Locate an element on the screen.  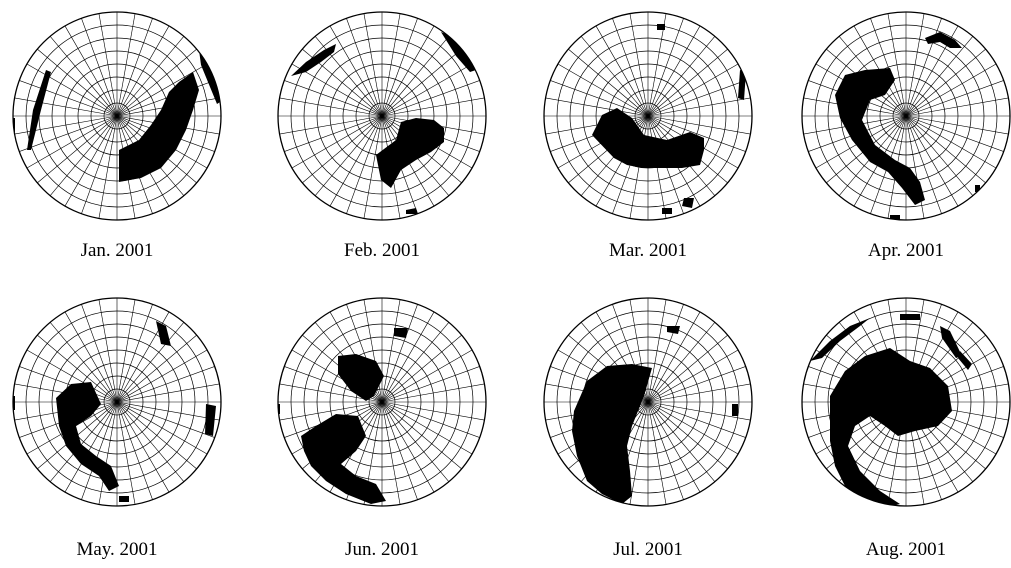
map-panel-may: May. 2001 is located at coordinates (117, 427).